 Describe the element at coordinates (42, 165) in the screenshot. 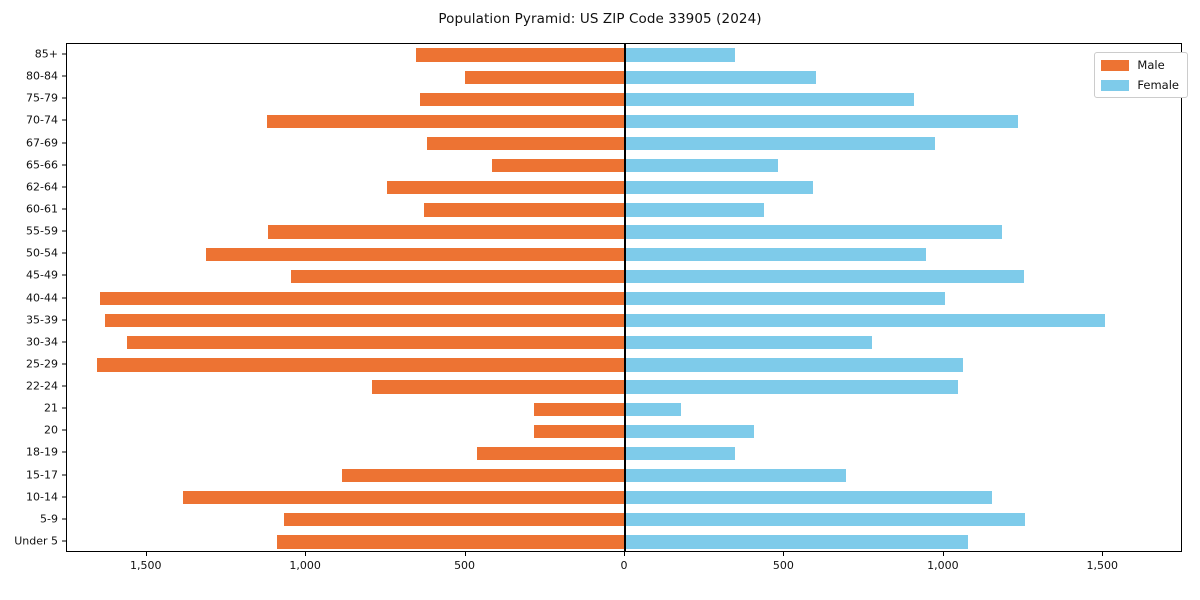

I see `y-tick-label: 65-66` at that location.